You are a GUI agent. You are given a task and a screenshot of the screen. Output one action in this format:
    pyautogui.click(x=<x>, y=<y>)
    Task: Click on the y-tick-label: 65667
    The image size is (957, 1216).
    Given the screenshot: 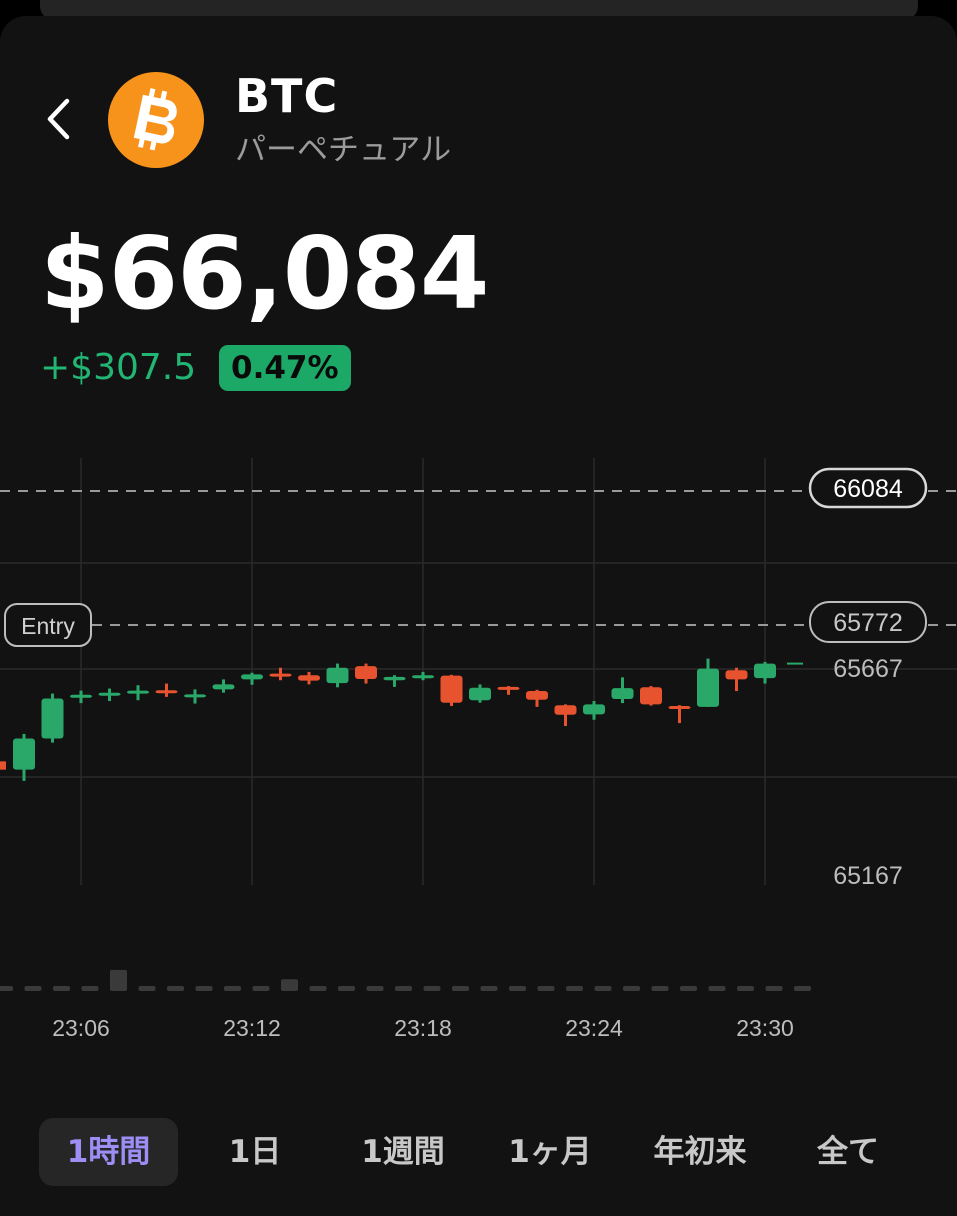 What is the action you would take?
    pyautogui.click(x=868, y=669)
    